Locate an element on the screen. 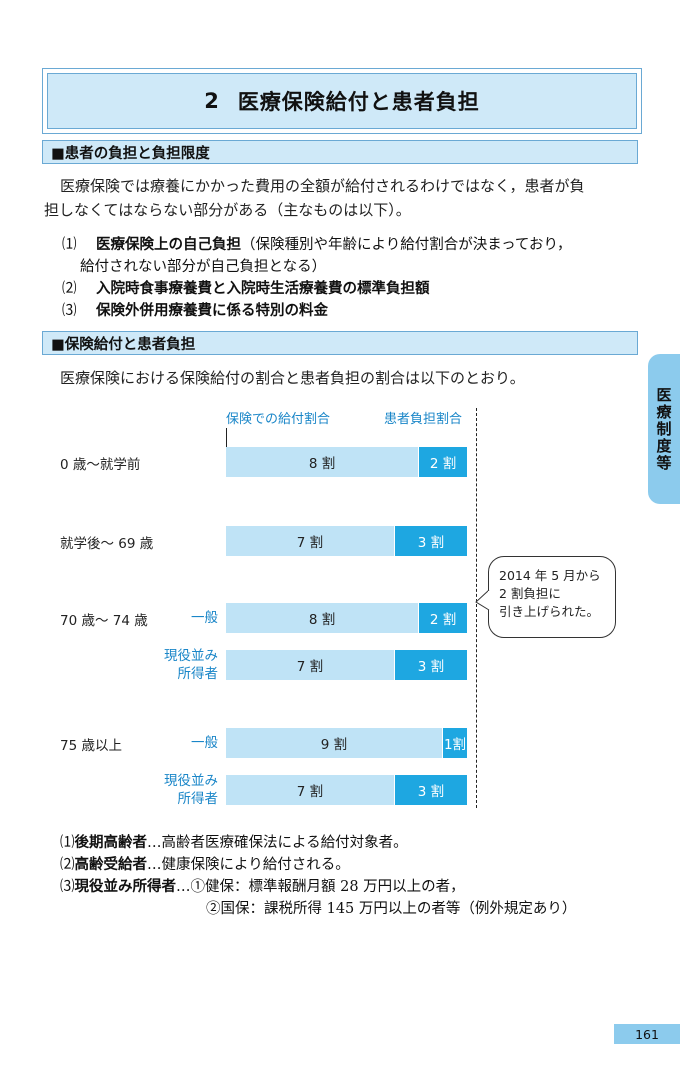 The width and height of the screenshot is (680, 1069). note-1-term: 後期高齢者 is located at coordinates (111, 843).